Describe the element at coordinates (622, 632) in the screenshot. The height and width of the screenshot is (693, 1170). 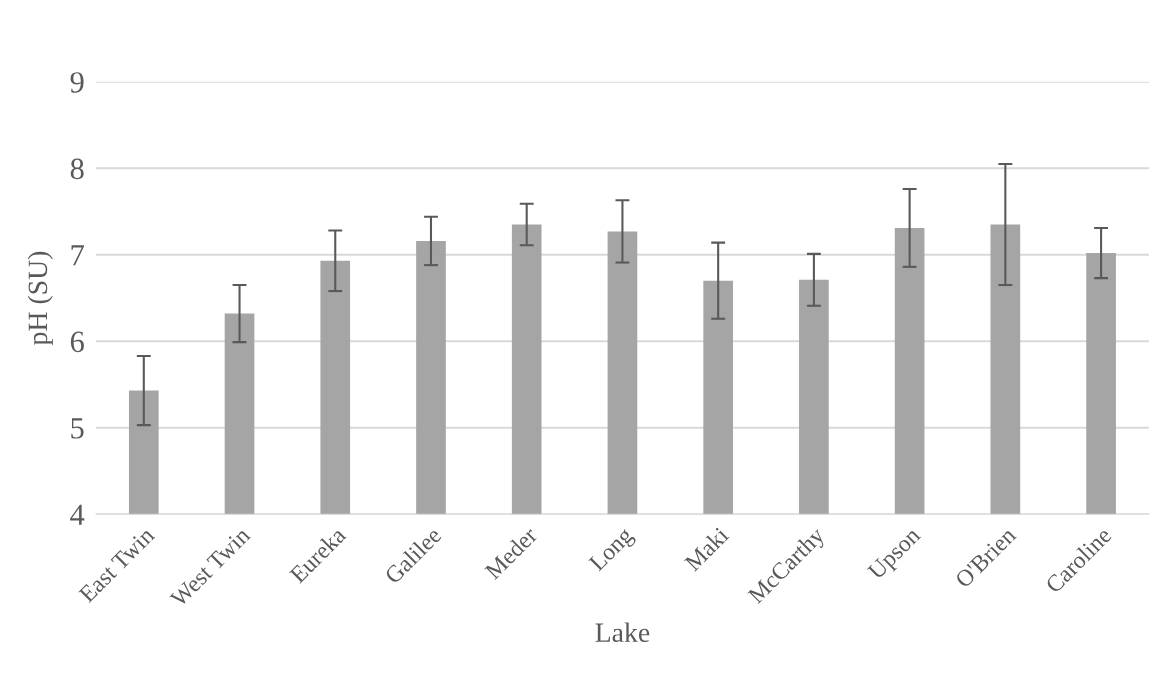
I see `x-axis-title: Lake` at that location.